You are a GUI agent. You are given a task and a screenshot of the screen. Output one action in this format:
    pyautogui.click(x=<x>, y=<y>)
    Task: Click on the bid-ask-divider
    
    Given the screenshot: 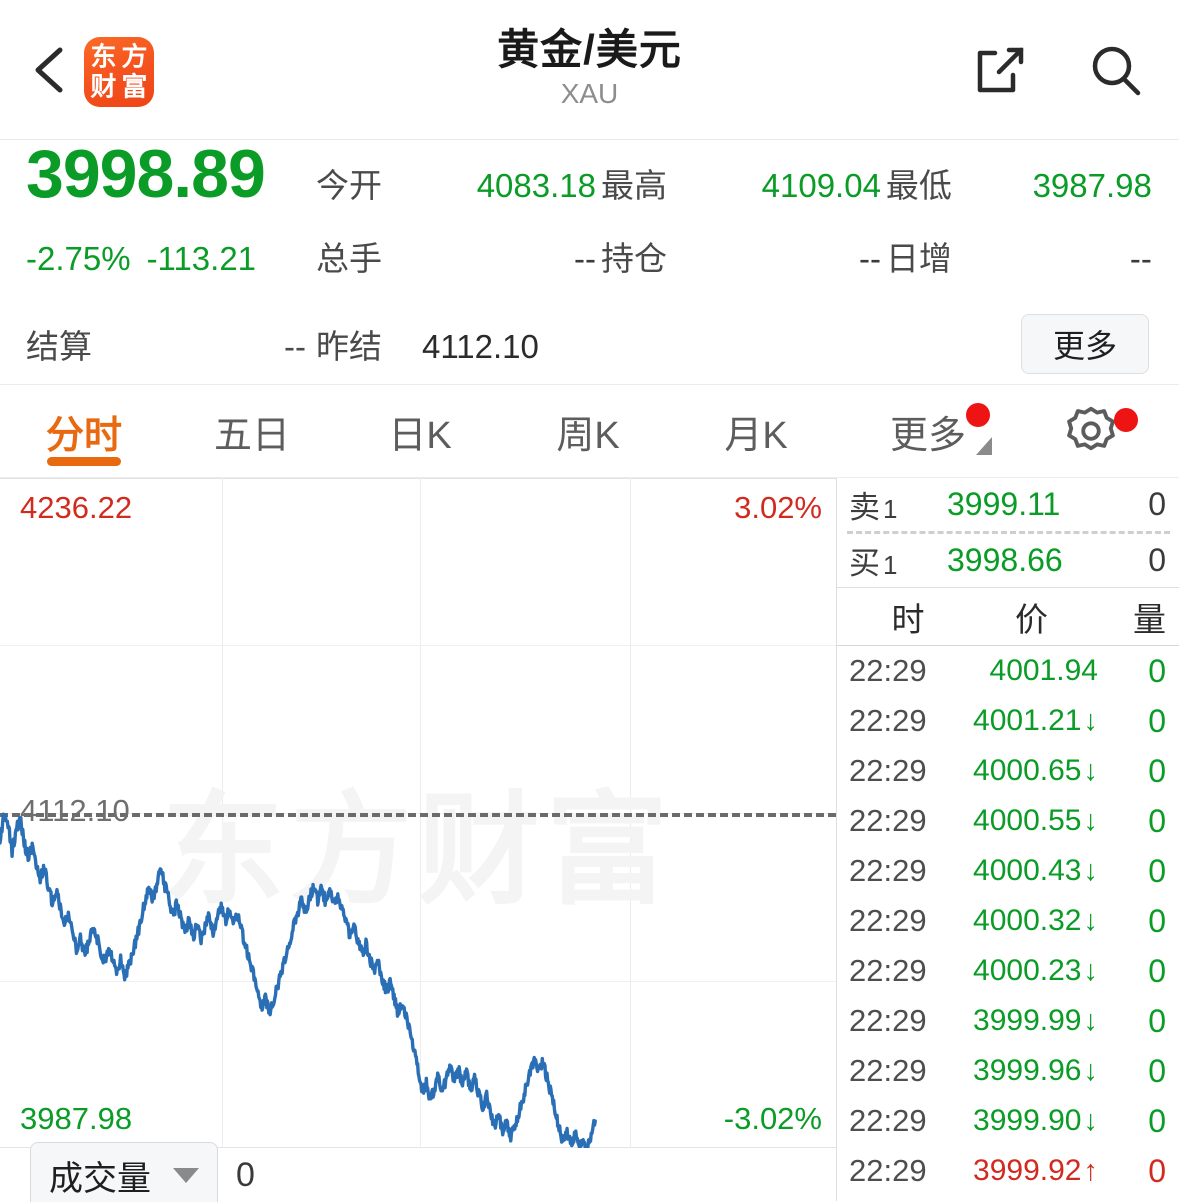 What is the action you would take?
    pyautogui.click(x=1008, y=532)
    